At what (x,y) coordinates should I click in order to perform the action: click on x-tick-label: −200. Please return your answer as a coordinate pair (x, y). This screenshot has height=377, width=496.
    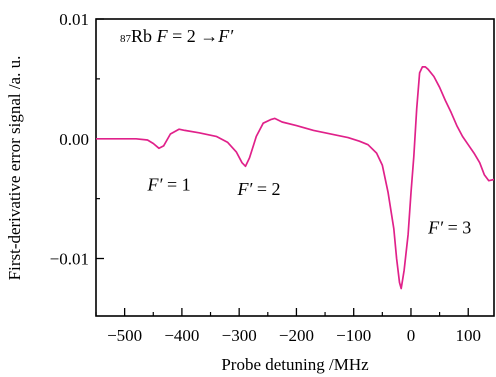
    Looking at the image, I should click on (296, 335).